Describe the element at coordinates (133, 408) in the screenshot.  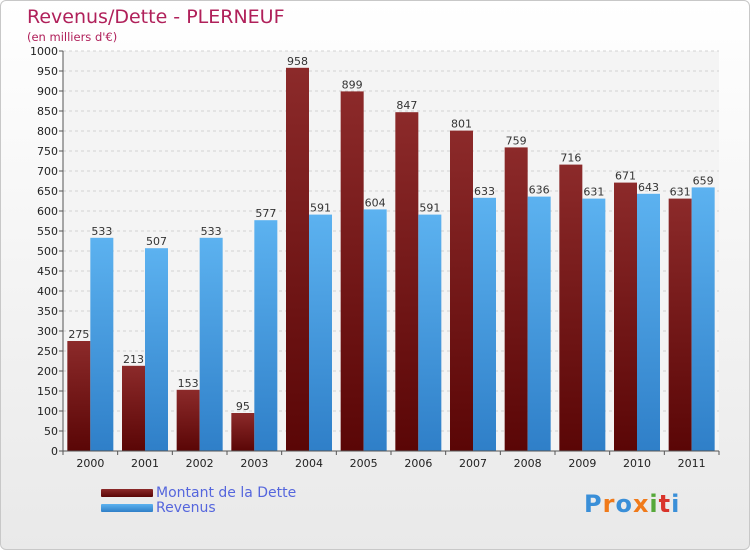
I see `bar-dette-2001` at that location.